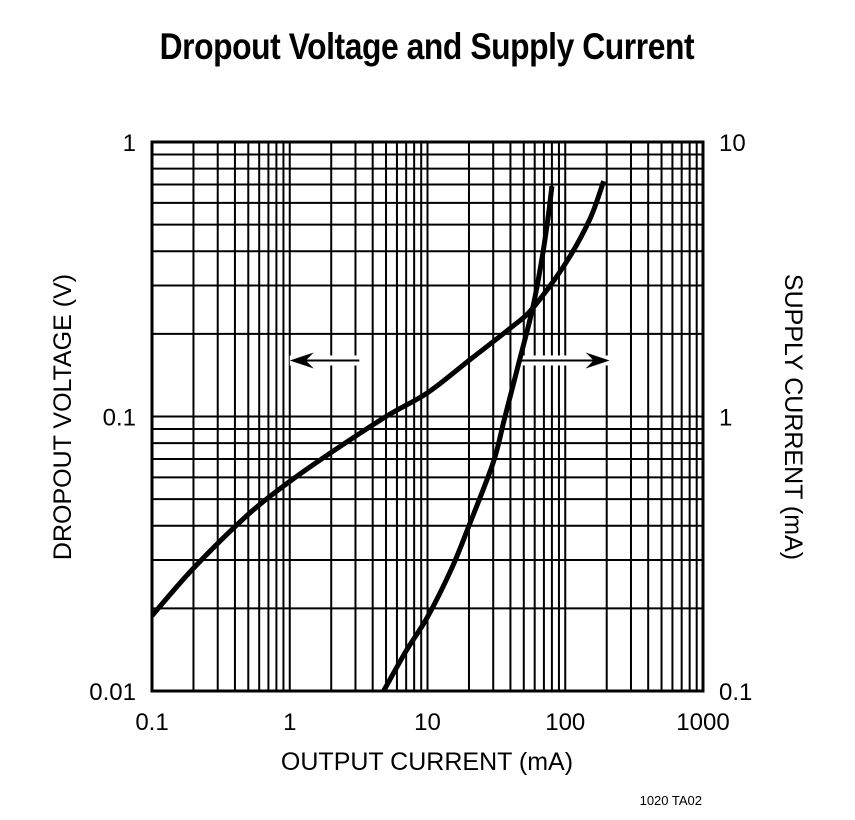  I want to click on y2-tick-label: 10, so click(732, 143).